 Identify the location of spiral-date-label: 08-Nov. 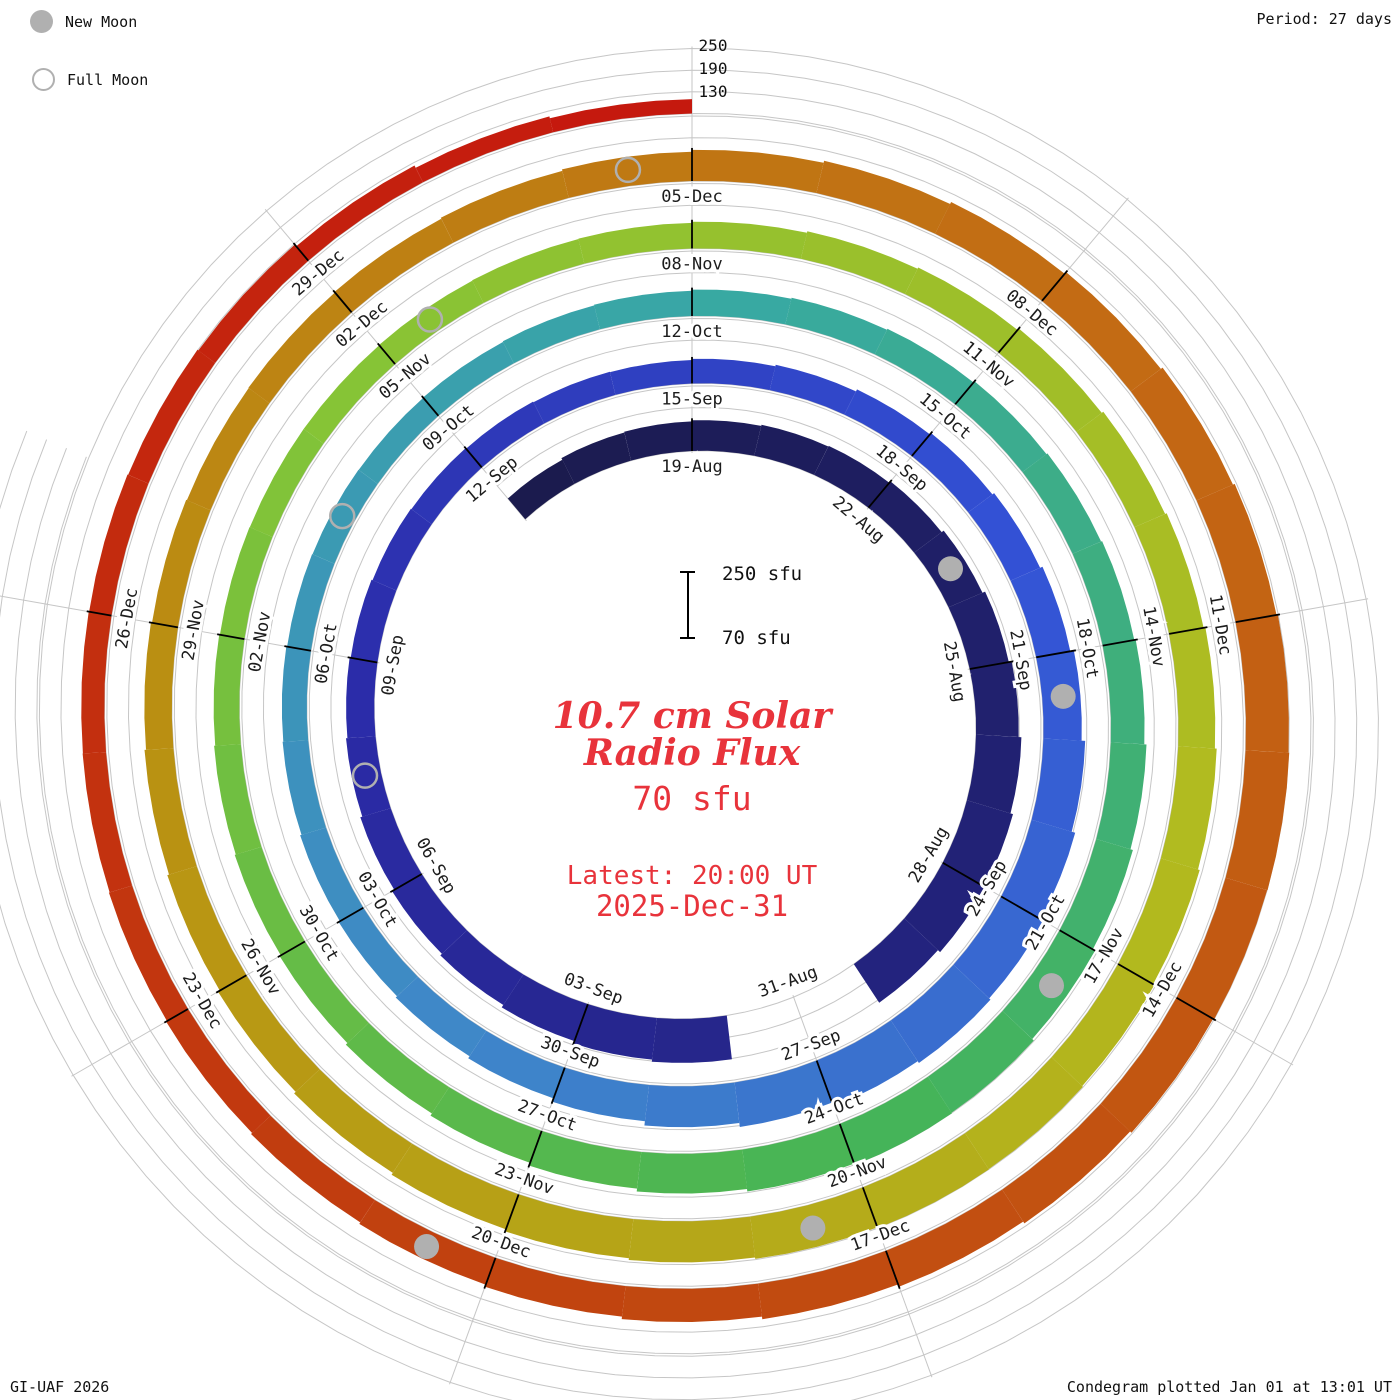
(691, 265).